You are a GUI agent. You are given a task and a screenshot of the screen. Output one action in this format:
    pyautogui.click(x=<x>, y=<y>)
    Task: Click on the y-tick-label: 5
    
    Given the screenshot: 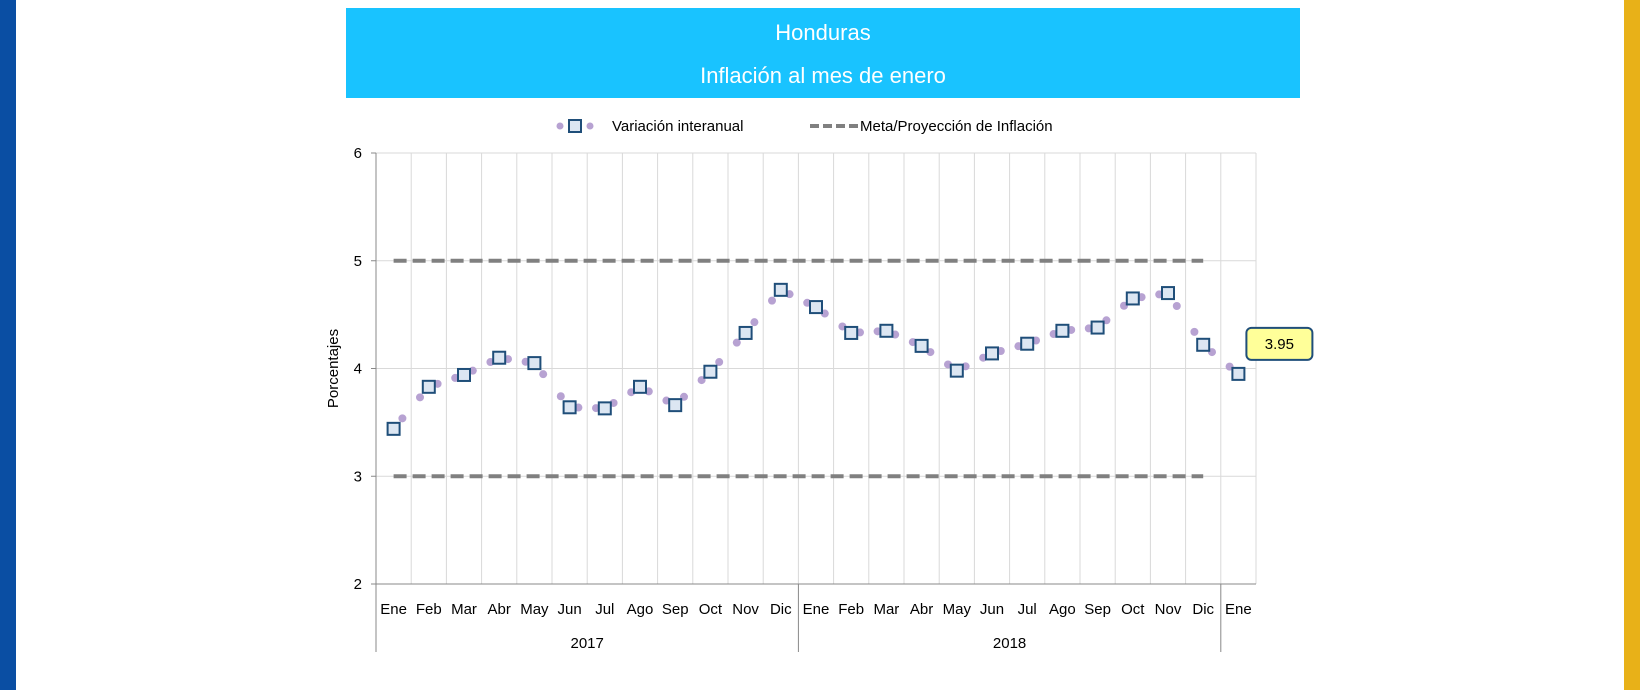 What is the action you would take?
    pyautogui.click(x=358, y=261)
    